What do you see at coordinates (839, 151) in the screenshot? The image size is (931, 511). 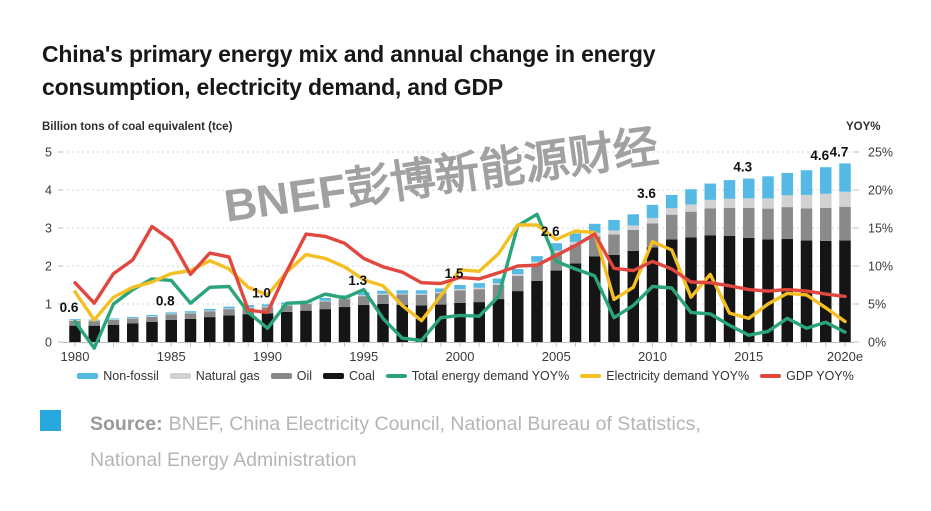 I see `svg-text: 4.7` at bounding box center [839, 151].